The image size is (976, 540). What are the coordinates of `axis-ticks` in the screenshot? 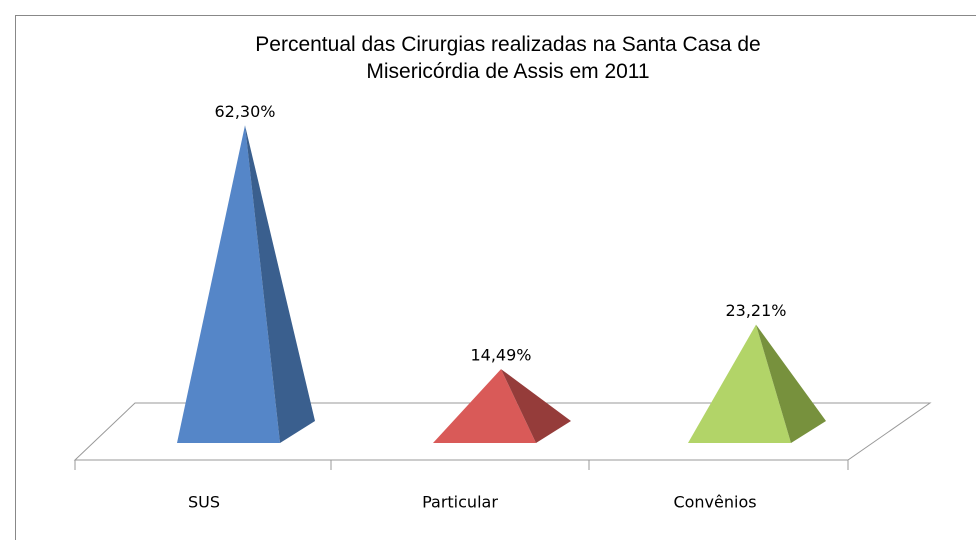 It's located at (461, 465).